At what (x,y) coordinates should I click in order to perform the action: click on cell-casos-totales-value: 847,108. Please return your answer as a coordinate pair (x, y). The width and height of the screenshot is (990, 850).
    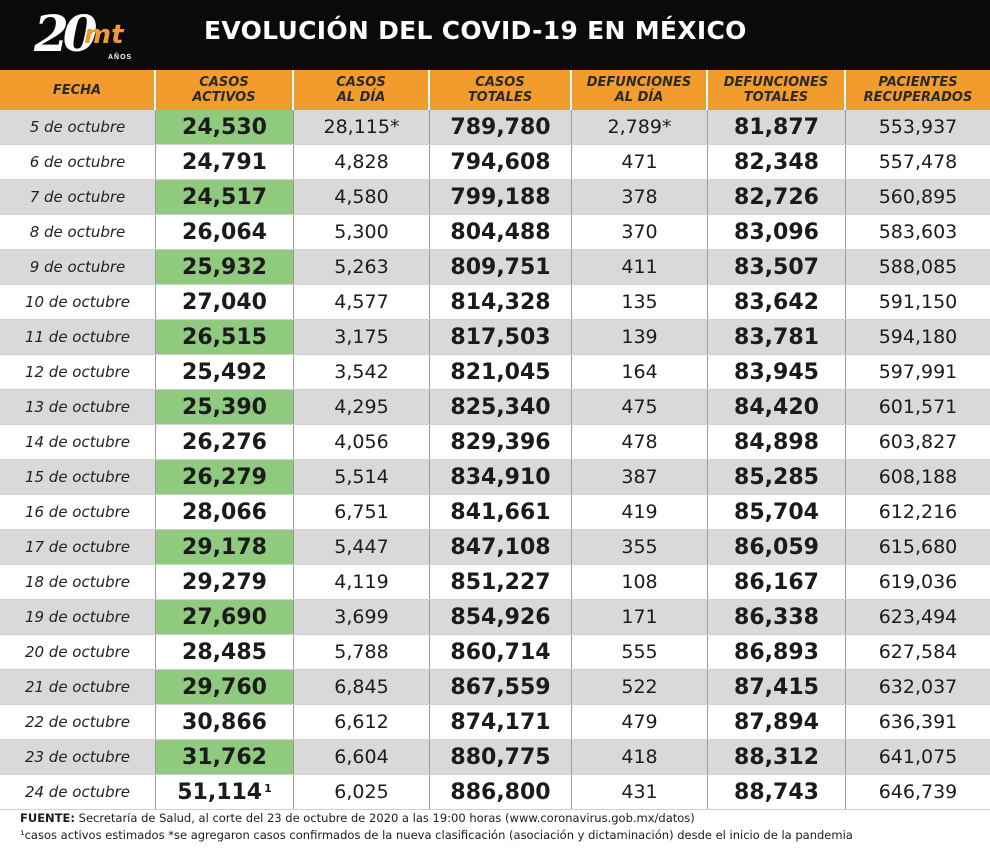
    Looking at the image, I should click on (500, 547).